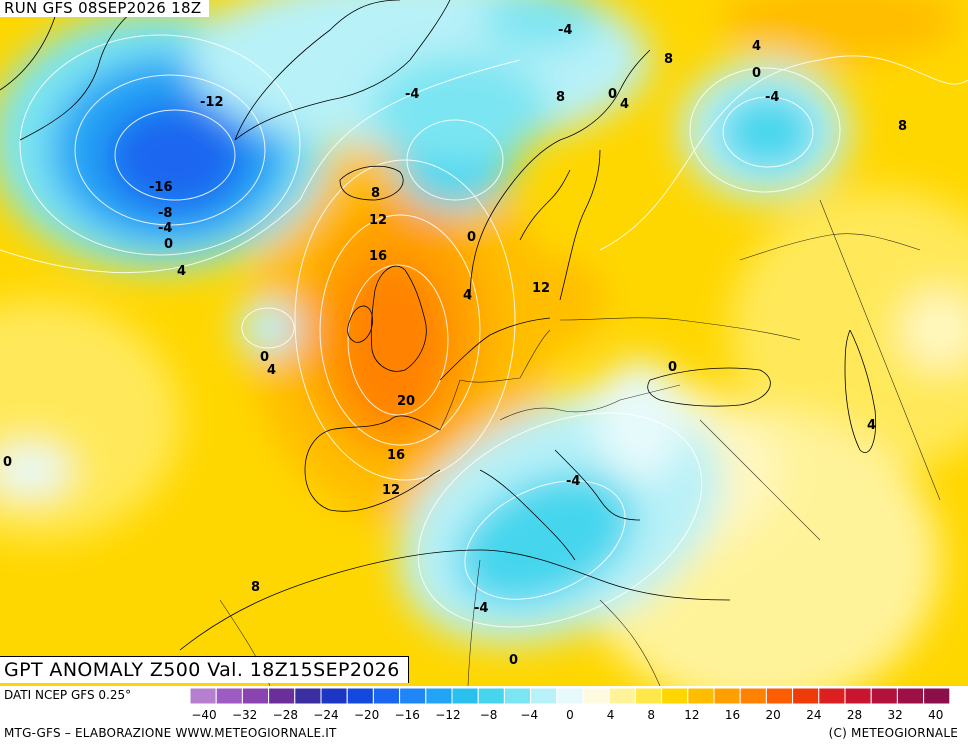 This screenshot has height=745, width=968. Describe the element at coordinates (611, 715) in the screenshot. I see `scale-tick-label: 4` at that location.